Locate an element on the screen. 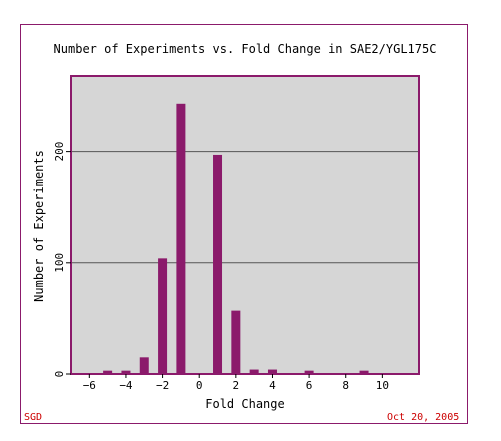  footer-date: Oct 20, 2005 is located at coordinates (423, 417).